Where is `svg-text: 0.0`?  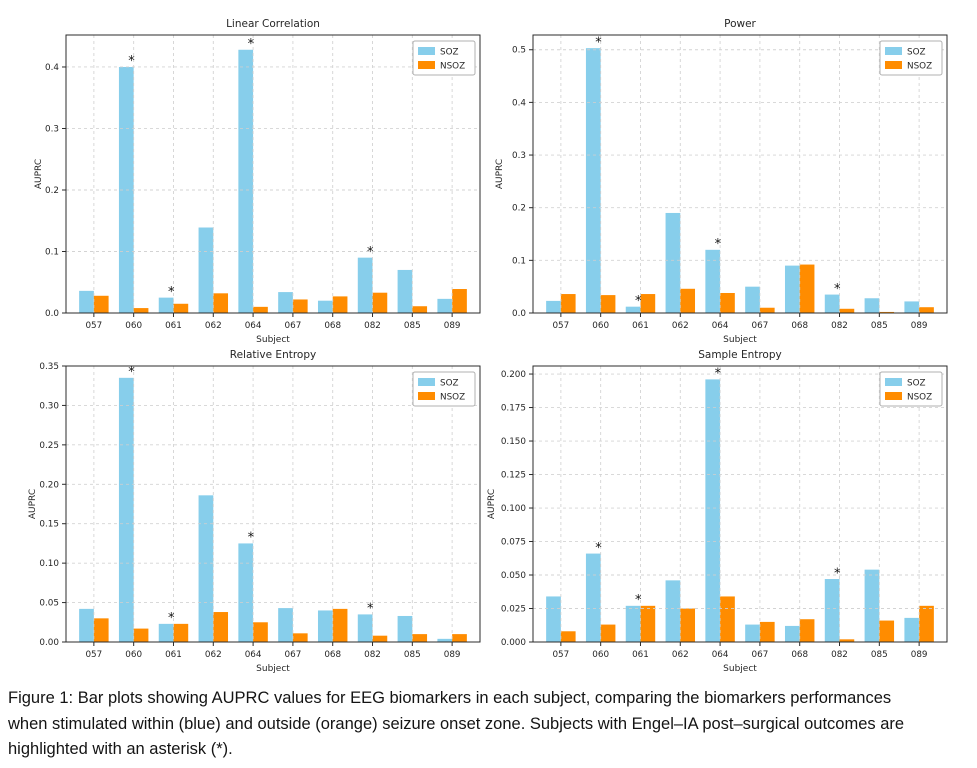 svg-text: 0.0 is located at coordinates (52, 314).